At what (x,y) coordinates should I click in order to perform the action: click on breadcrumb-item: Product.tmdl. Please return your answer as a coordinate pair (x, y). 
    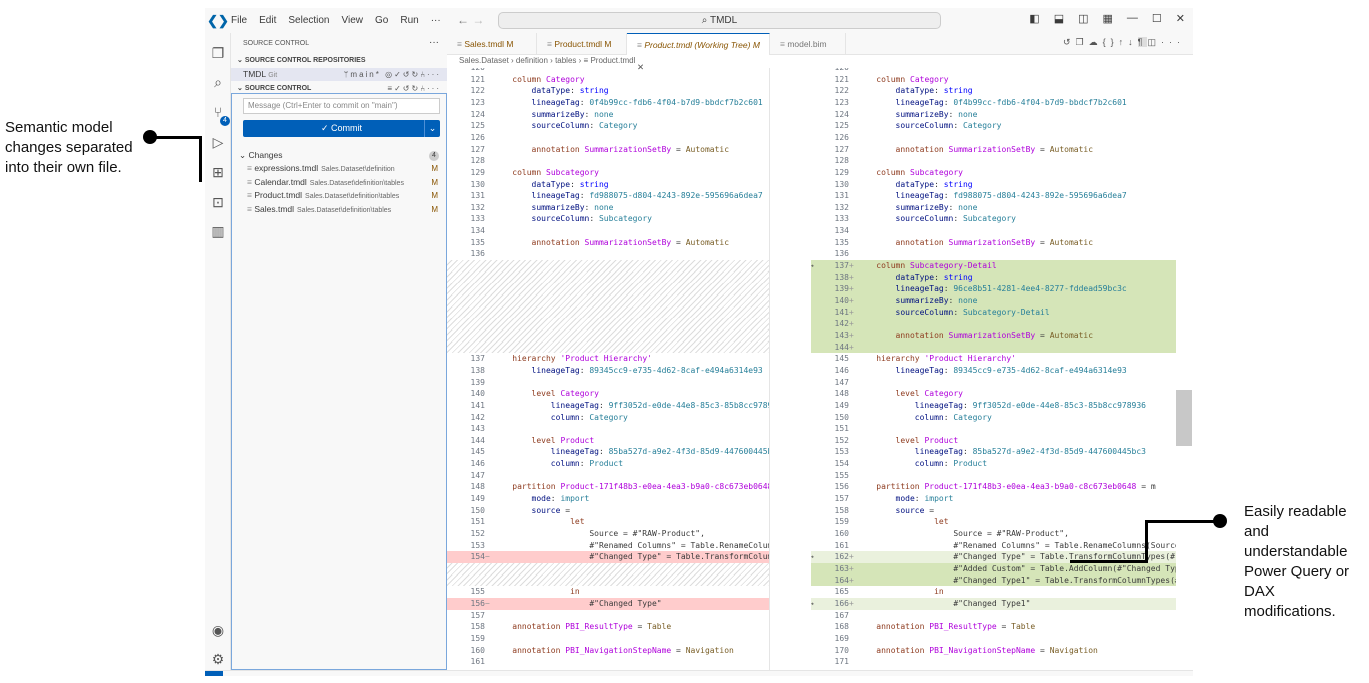
    Looking at the image, I should click on (613, 60).